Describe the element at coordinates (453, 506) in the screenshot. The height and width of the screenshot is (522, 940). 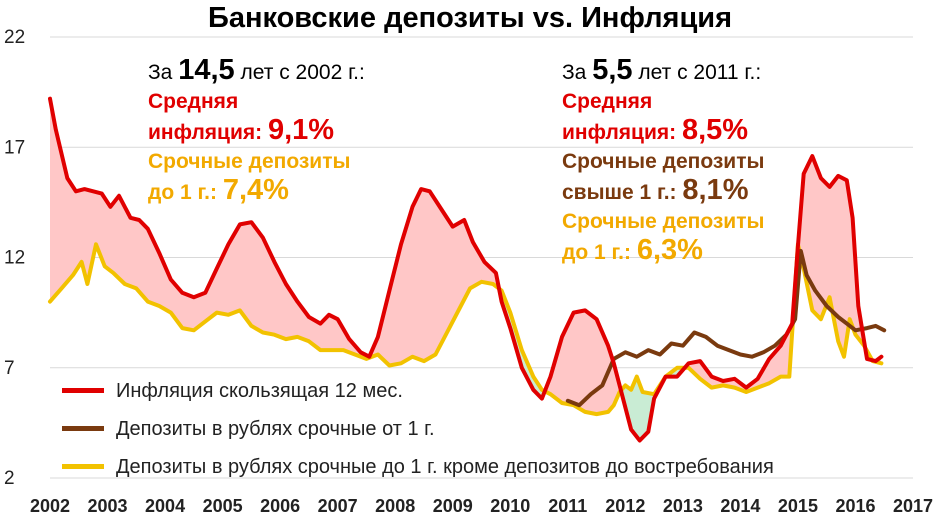
I see `x-tick-label-7: 2009` at that location.